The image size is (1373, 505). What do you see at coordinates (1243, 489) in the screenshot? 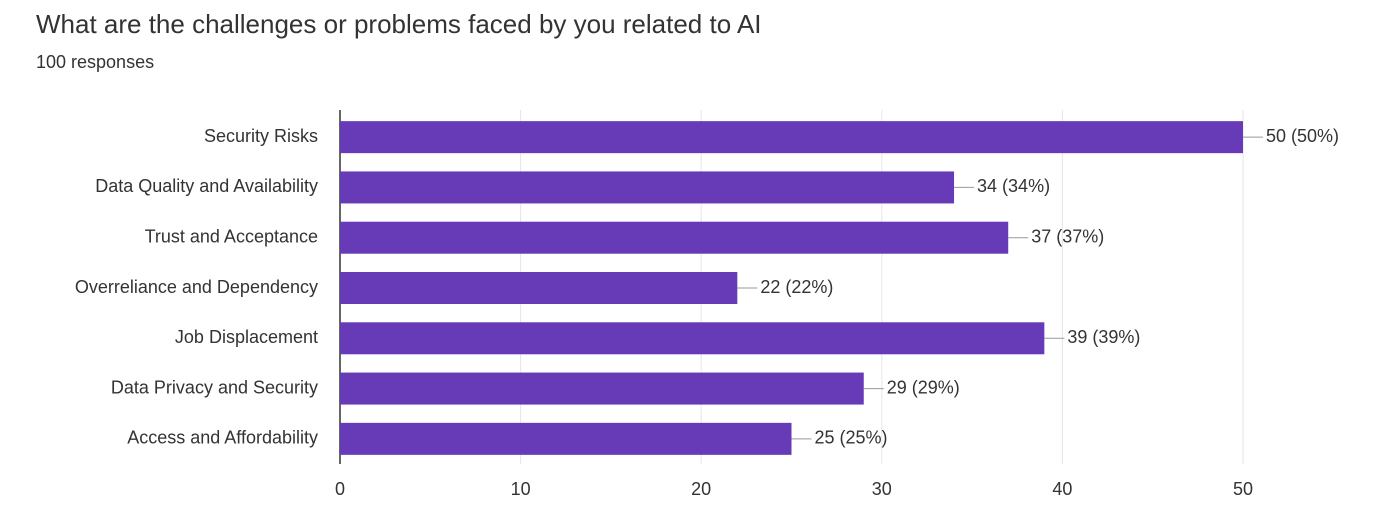
I see `x-tick-label: 50` at bounding box center [1243, 489].